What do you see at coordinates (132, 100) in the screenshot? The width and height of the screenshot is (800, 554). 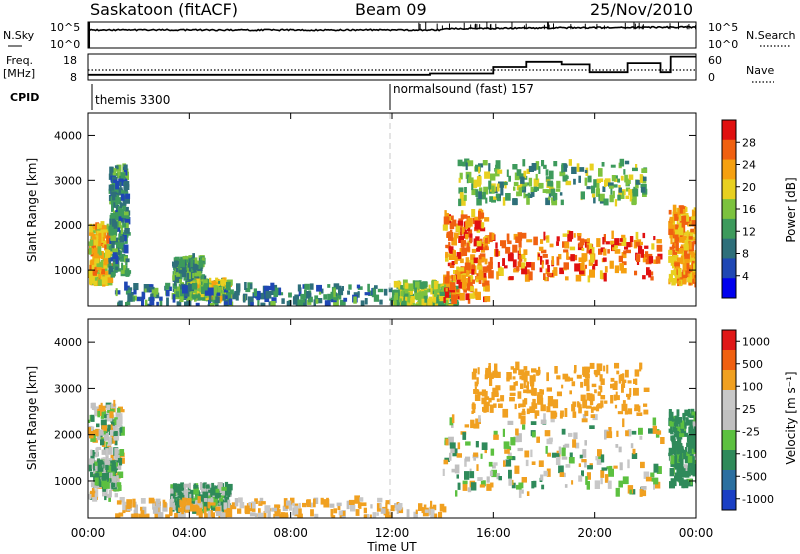 I see `cpid-program-1: themis 3300` at bounding box center [132, 100].